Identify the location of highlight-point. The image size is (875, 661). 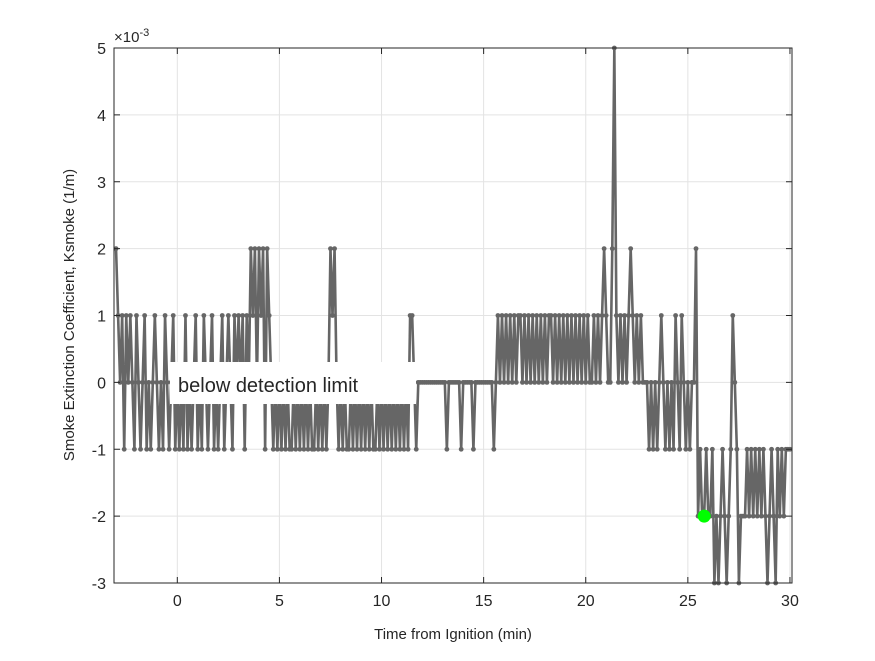
(704, 516).